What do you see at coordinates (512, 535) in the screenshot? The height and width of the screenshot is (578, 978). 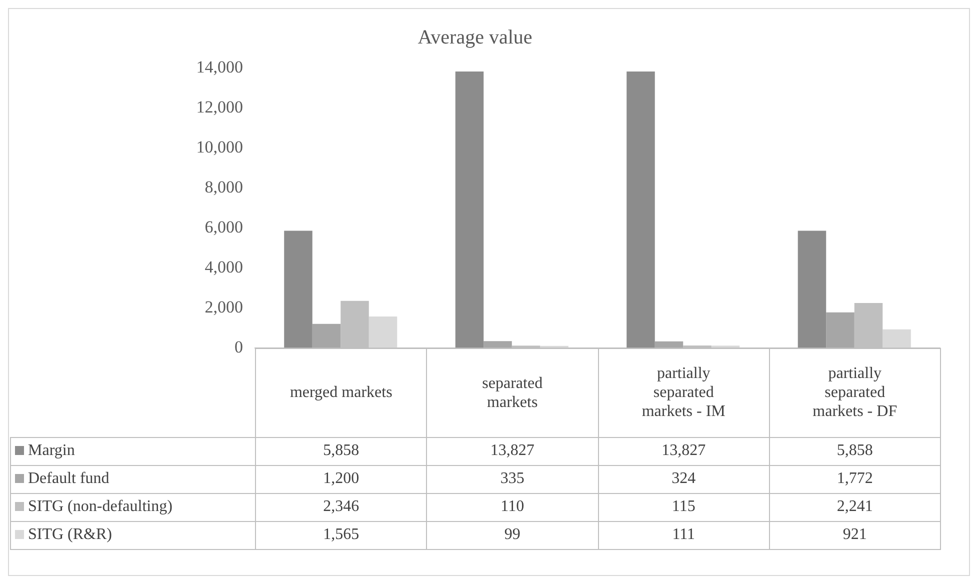 I see `data-label: 99` at bounding box center [512, 535].